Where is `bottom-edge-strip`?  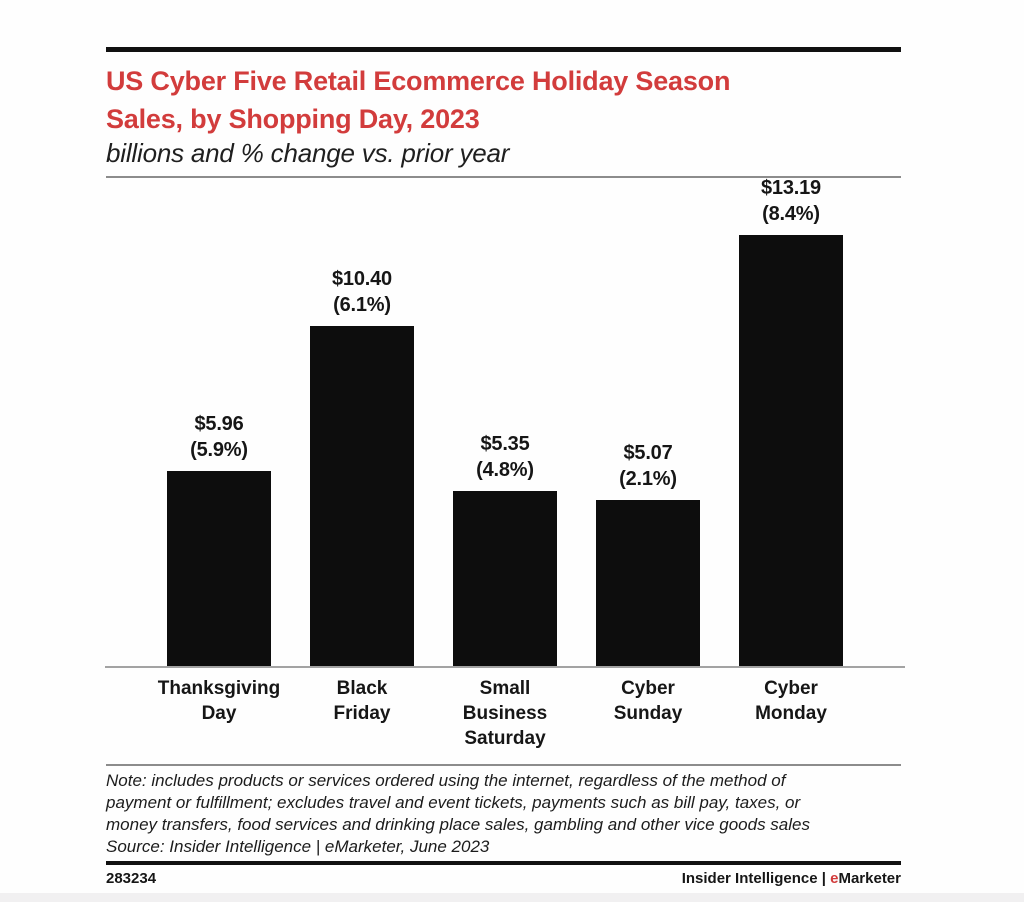 bottom-edge-strip is located at coordinates (512, 897).